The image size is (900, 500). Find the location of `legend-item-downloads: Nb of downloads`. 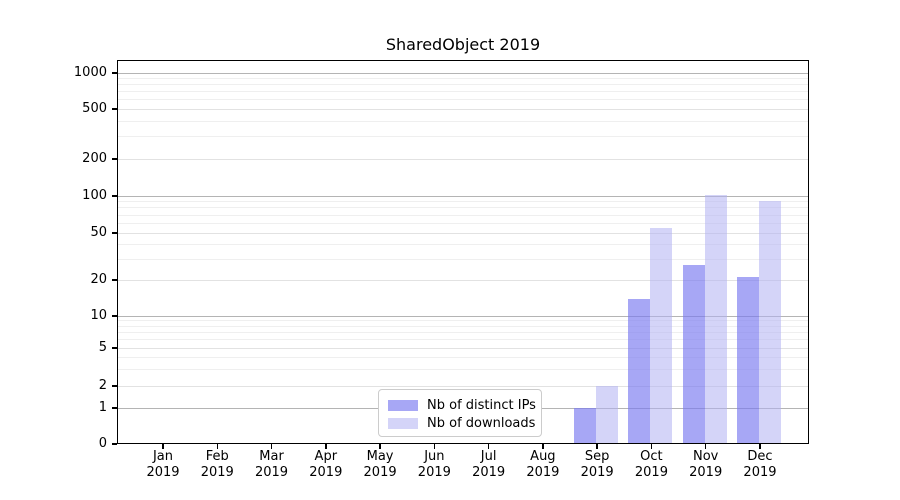

legend-item-downloads: Nb of downloads is located at coordinates (462, 423).